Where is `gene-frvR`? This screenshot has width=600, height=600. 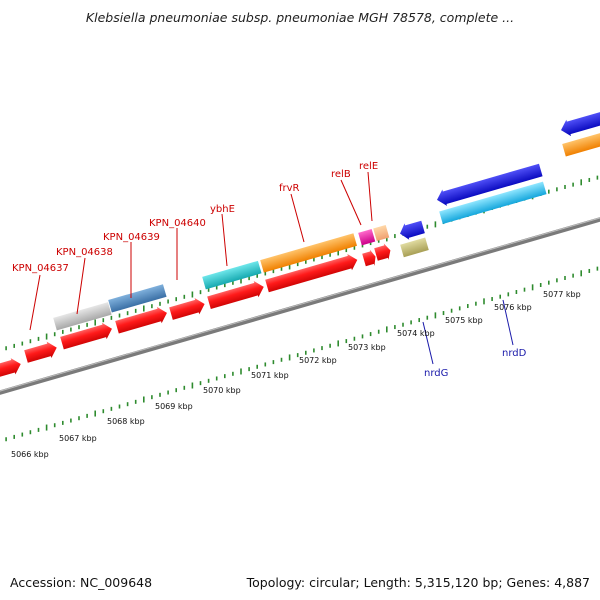
gene-frvR is located at coordinates (309, 253).